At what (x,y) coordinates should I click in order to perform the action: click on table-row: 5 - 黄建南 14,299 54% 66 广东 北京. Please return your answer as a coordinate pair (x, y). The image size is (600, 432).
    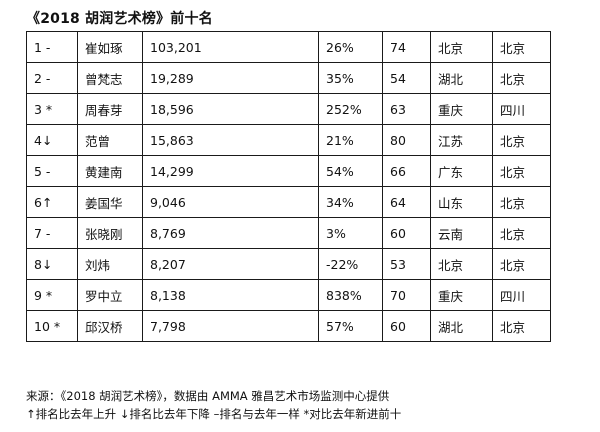
    Looking at the image, I should click on (288, 171).